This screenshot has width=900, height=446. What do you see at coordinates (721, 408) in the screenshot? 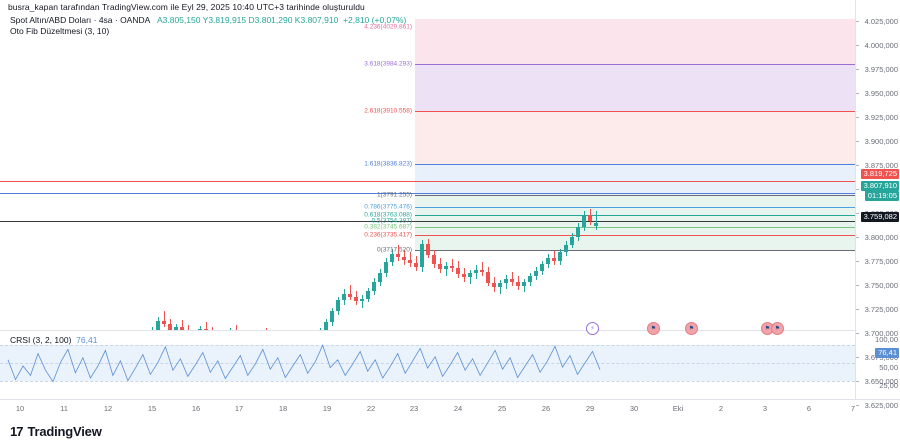
I see `time-axis-label: 2` at bounding box center [721, 408].